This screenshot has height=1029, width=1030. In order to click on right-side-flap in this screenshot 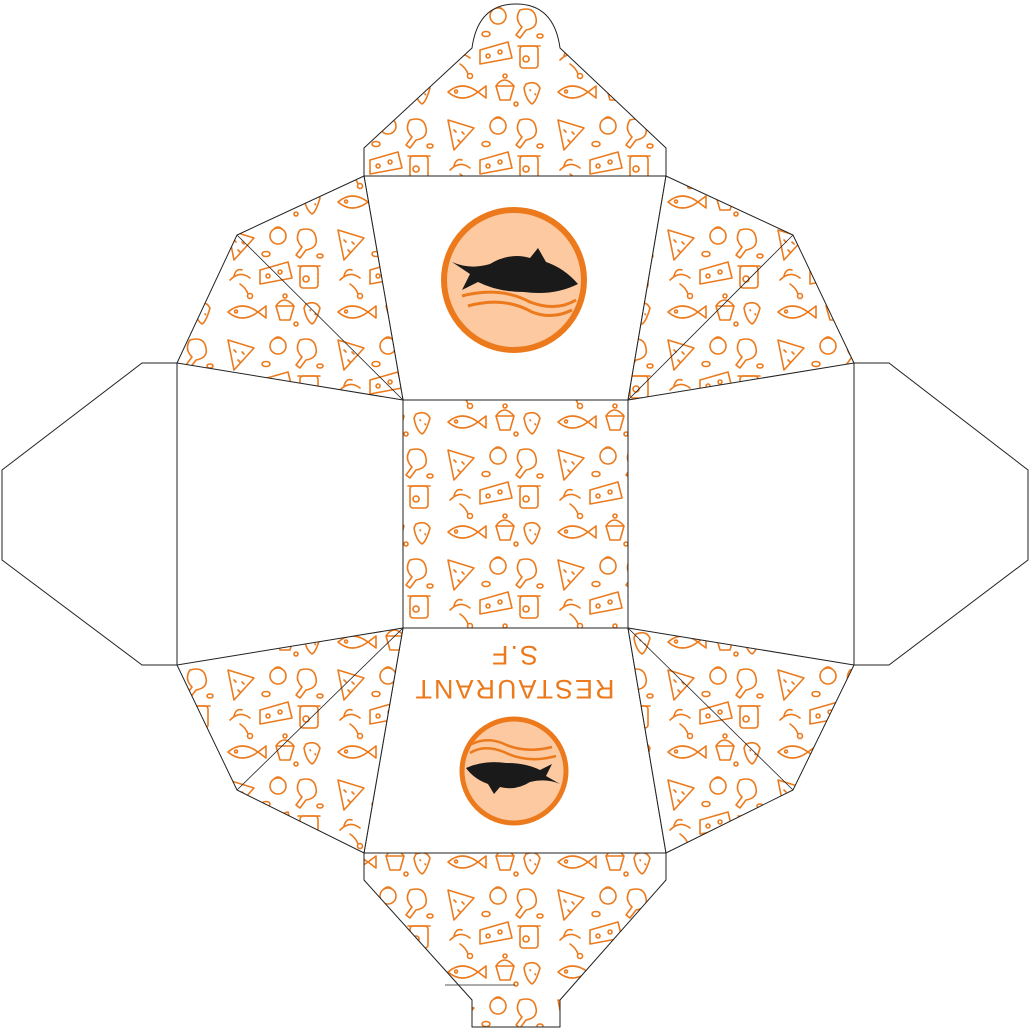, I will do `click(941, 514)`.